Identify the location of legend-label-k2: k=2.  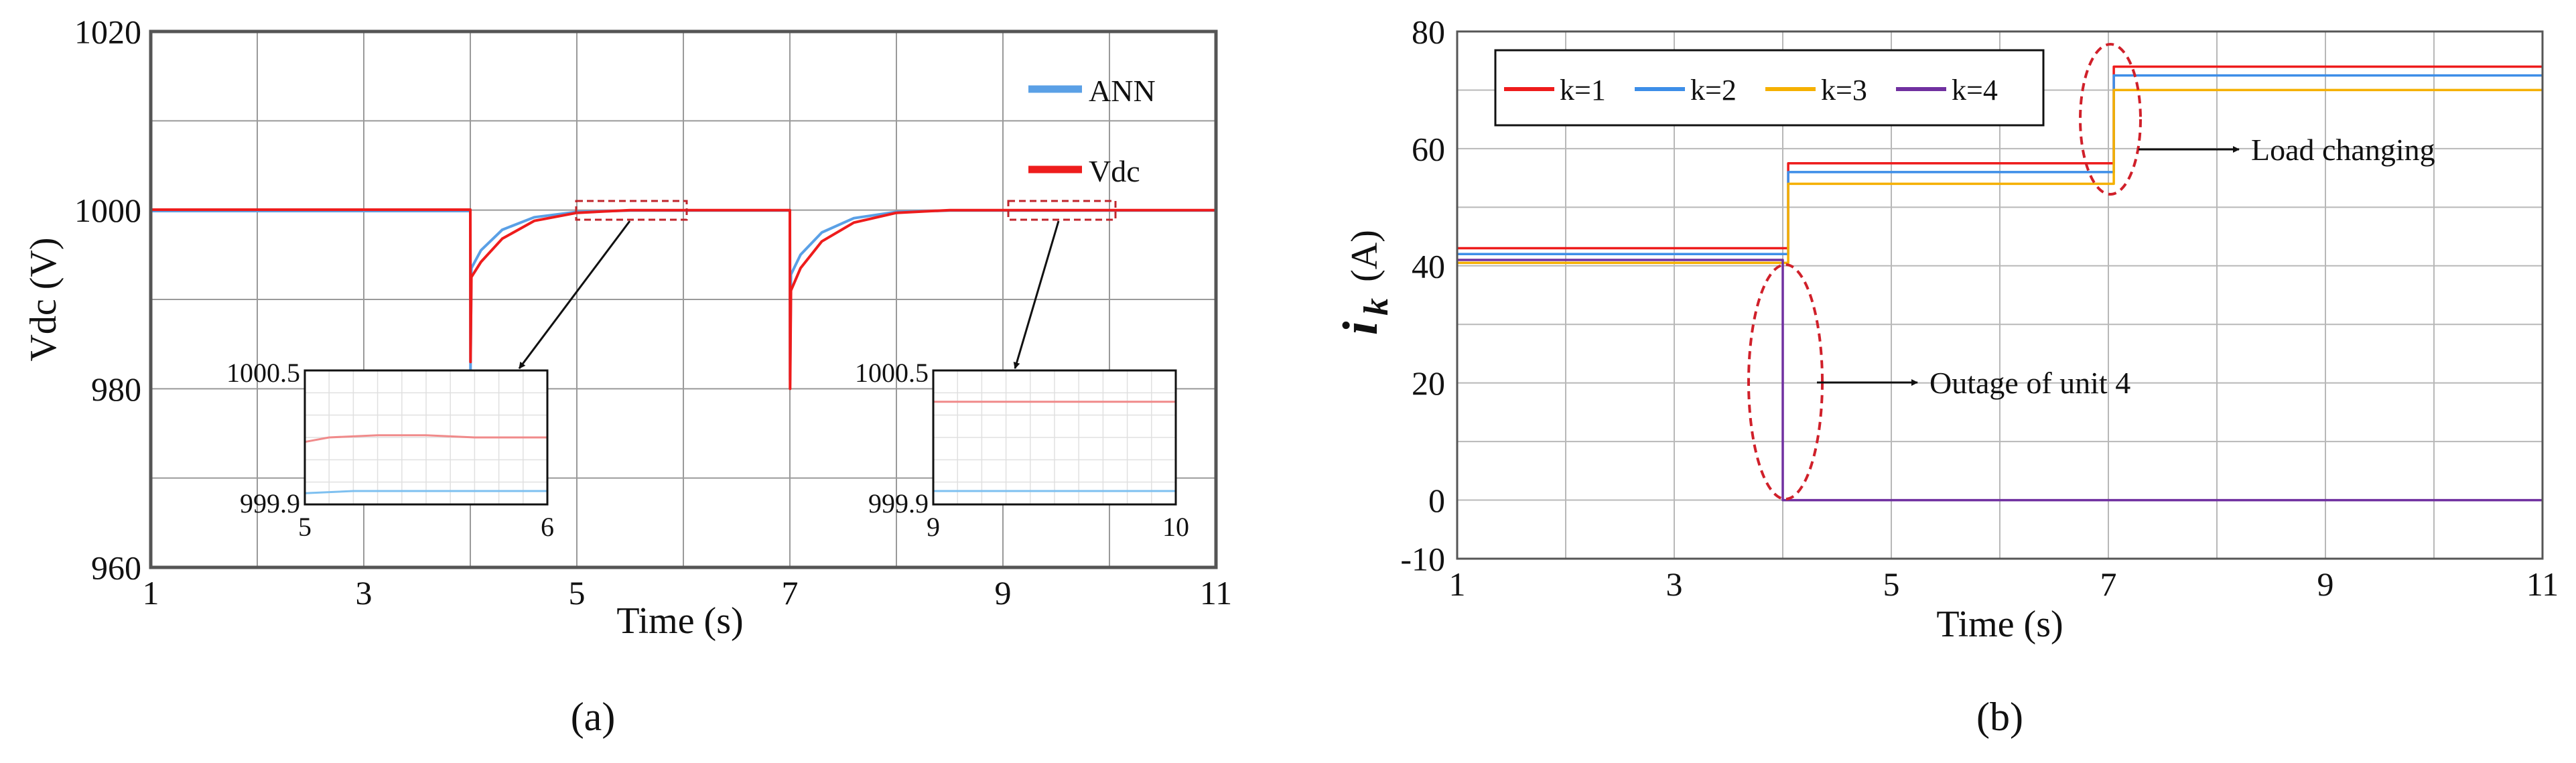
(1714, 90).